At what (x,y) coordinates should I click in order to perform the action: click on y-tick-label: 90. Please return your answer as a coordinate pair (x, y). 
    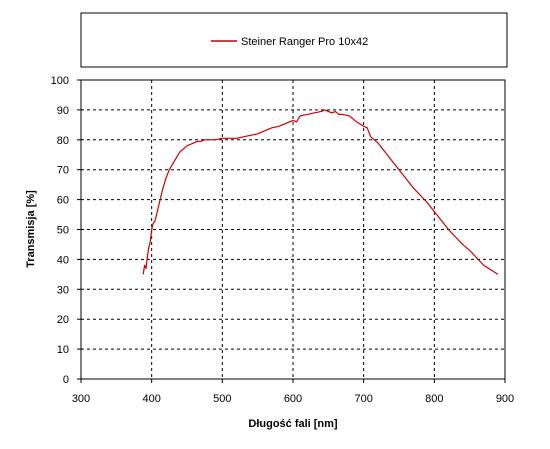
    Looking at the image, I should click on (63, 111).